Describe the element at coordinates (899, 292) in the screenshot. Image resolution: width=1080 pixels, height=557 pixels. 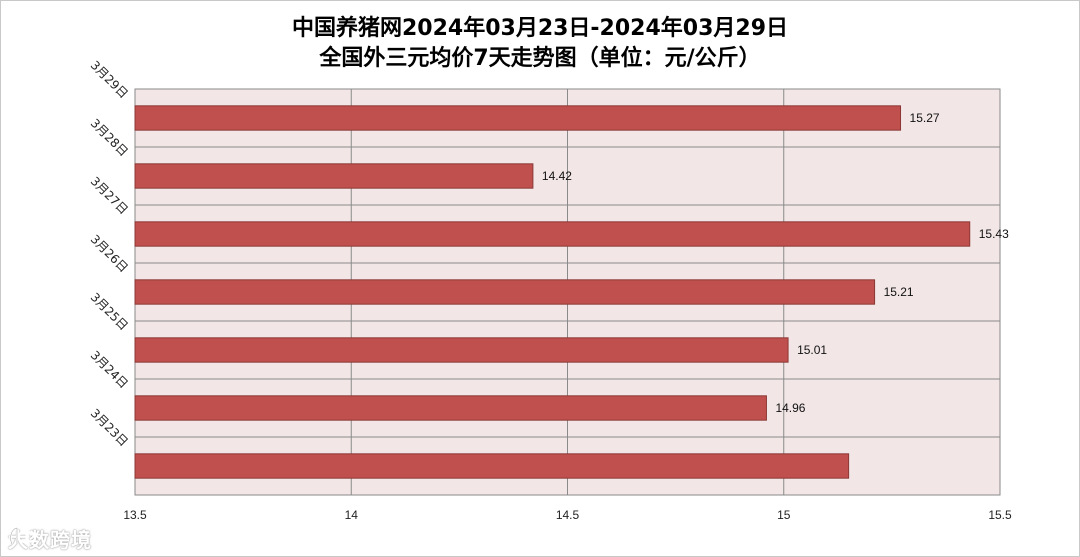
I see `data-label-3: 15.21` at that location.